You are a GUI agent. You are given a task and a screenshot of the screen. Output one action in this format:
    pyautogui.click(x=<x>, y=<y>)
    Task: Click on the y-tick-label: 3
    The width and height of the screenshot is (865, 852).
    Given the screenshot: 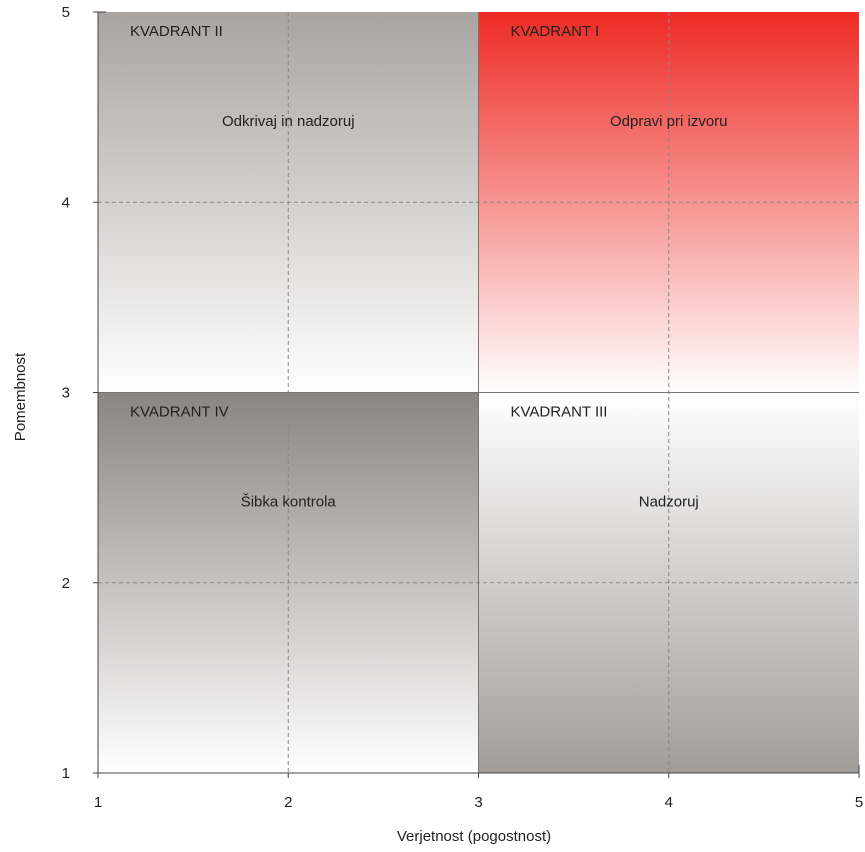 What is the action you would take?
    pyautogui.click(x=66, y=393)
    